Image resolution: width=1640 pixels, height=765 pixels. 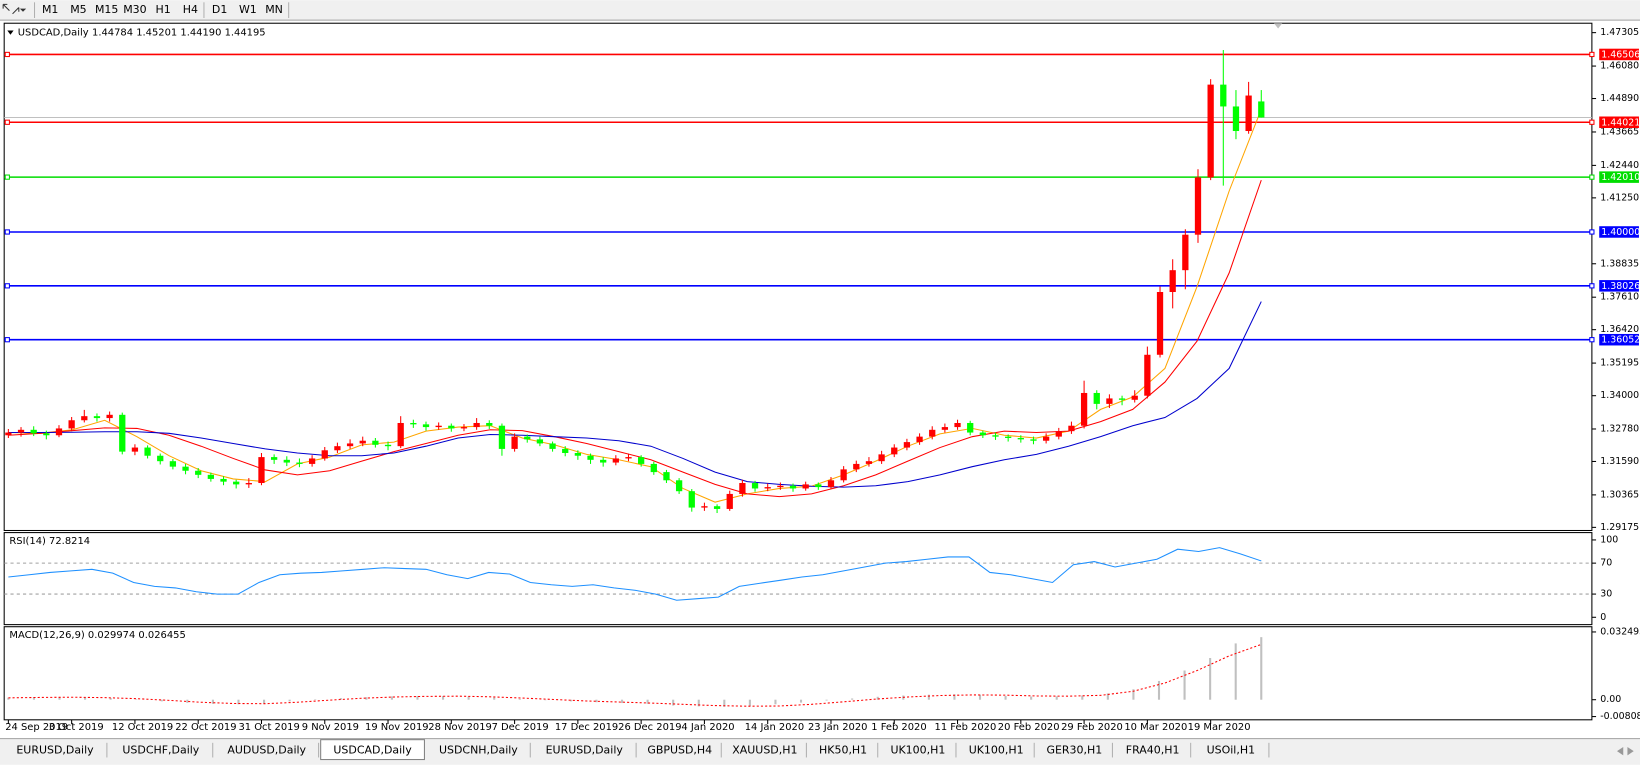 I want to click on level-price-box, so click(x=1619, y=339).